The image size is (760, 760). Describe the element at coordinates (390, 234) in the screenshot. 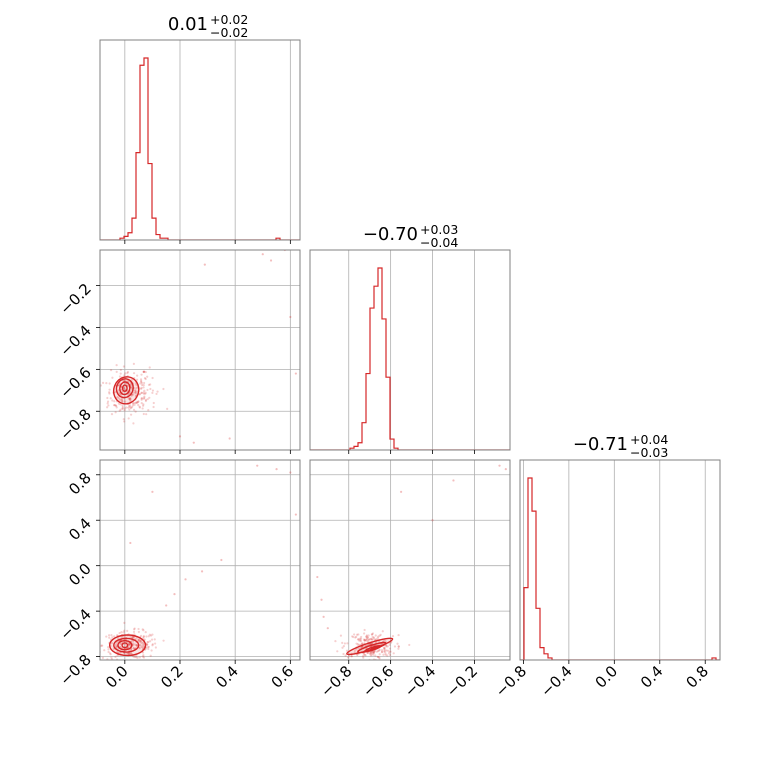

I see `title-median: −0.70` at that location.